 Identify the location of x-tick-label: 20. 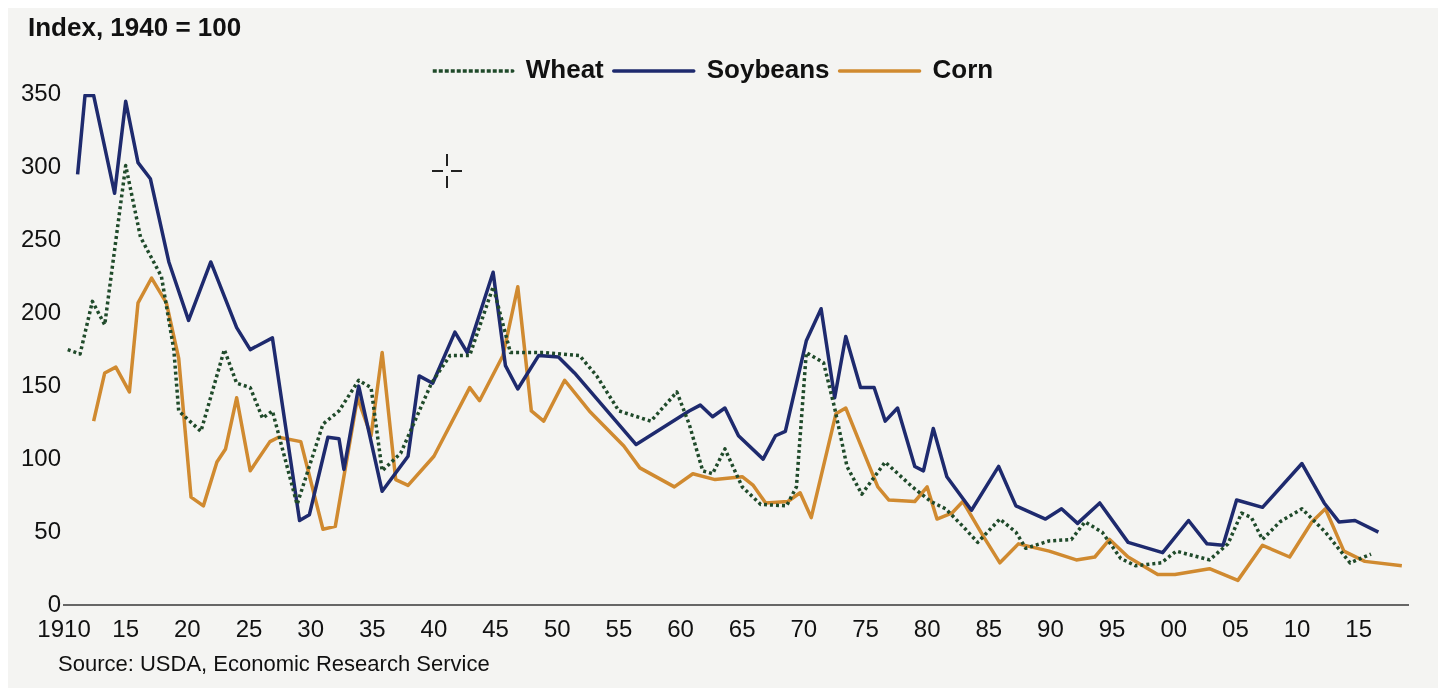
(187, 629).